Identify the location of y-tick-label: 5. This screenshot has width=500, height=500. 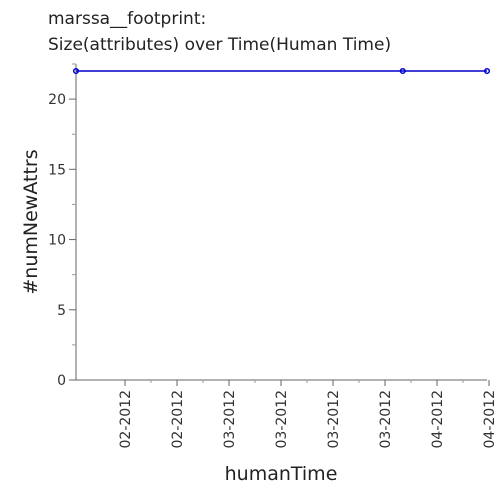
(61, 311).